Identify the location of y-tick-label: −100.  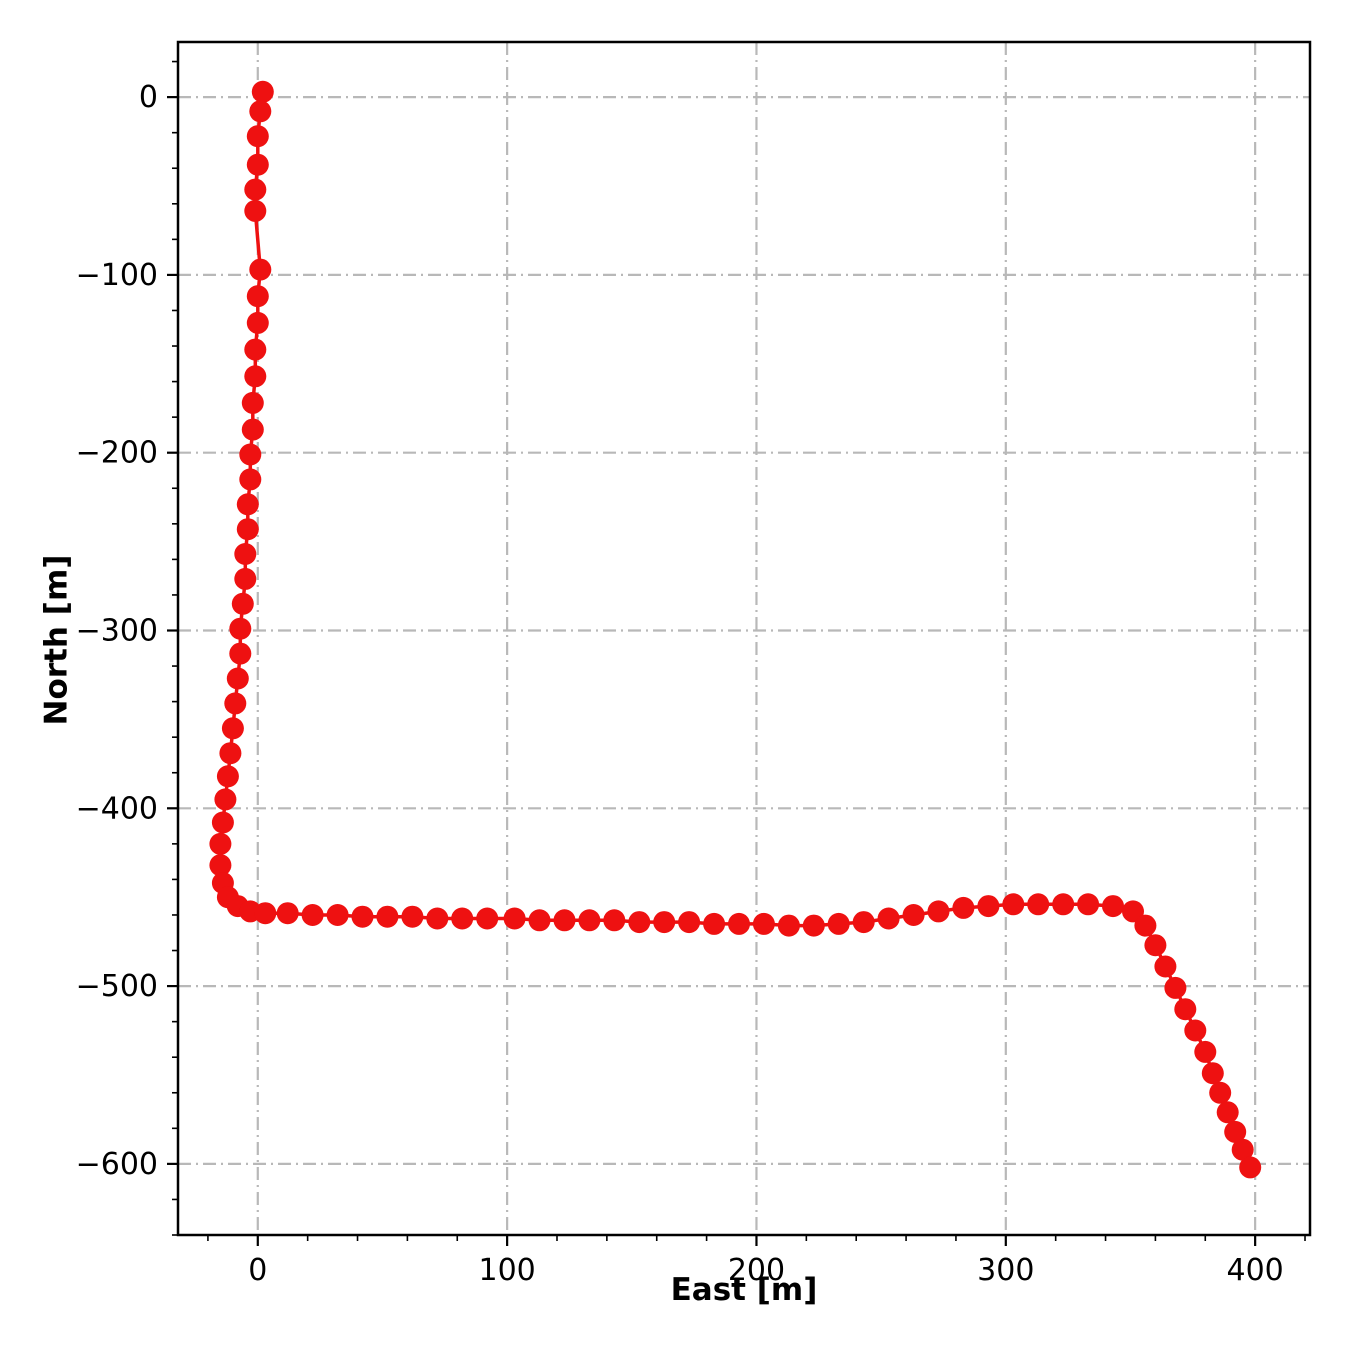
(117, 275).